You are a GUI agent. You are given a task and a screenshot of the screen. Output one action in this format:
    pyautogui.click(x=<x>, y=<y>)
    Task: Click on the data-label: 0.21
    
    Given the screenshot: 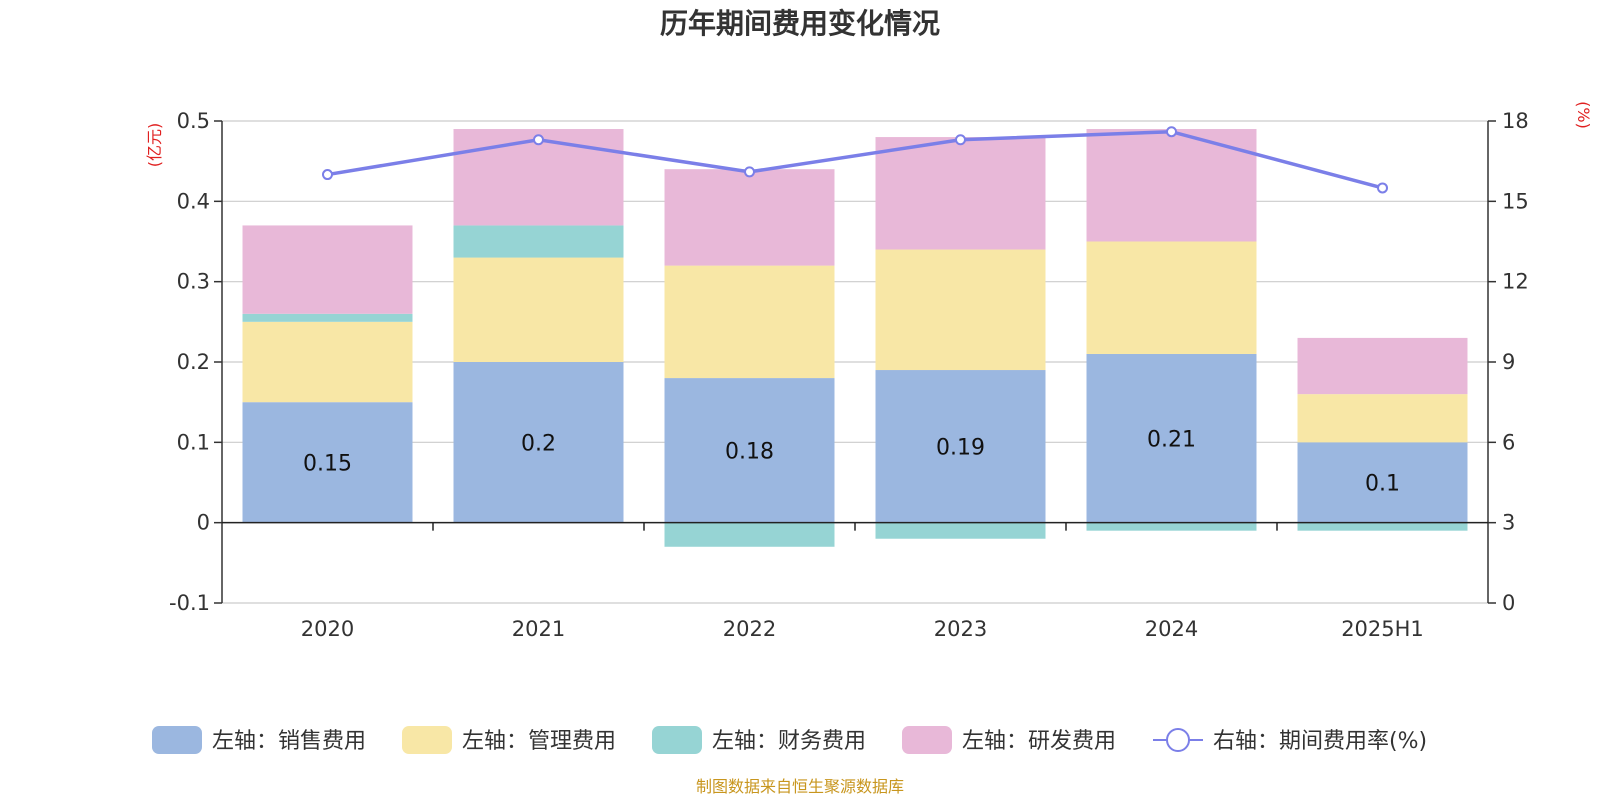 What is the action you would take?
    pyautogui.click(x=1171, y=439)
    